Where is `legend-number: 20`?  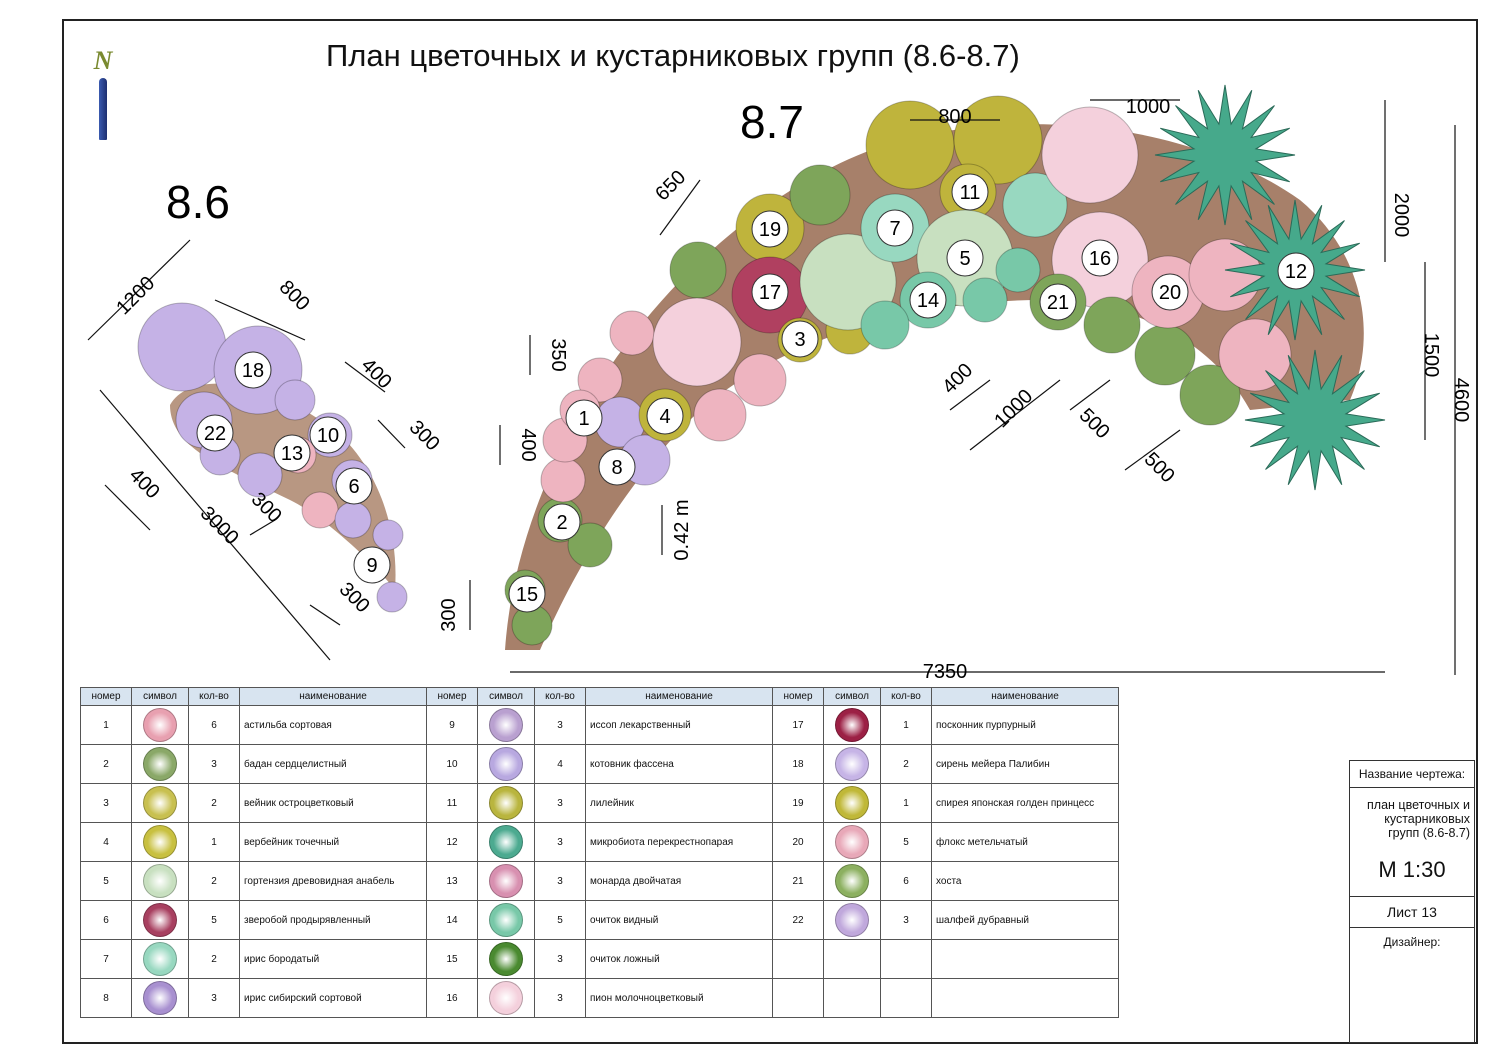
legend-number: 20 is located at coordinates (798, 842).